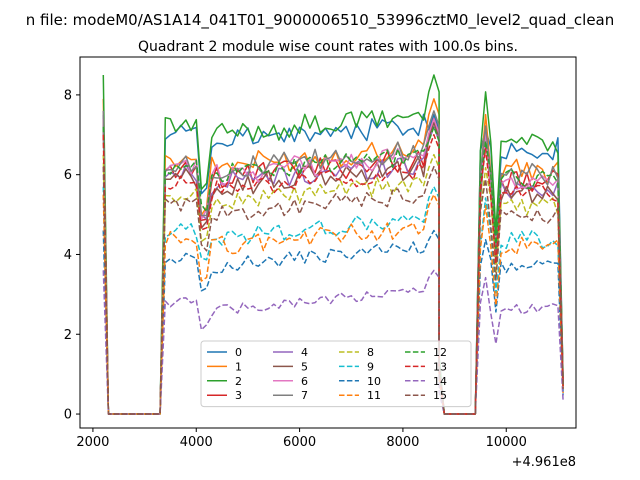 The image size is (640, 480). Describe the element at coordinates (374, 395) in the screenshot. I see `legend-label-11: 11` at that location.